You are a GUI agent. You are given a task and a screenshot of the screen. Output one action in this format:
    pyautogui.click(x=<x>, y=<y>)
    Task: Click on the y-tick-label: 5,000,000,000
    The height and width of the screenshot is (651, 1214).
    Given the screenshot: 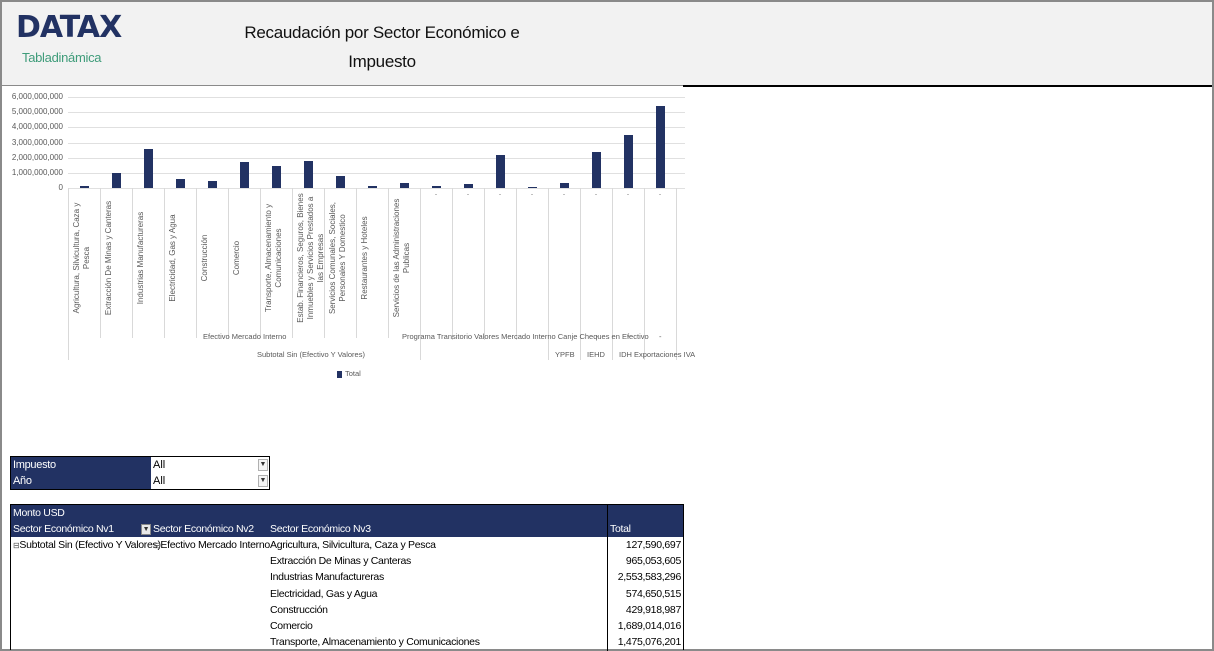 What is the action you would take?
    pyautogui.click(x=37, y=112)
    